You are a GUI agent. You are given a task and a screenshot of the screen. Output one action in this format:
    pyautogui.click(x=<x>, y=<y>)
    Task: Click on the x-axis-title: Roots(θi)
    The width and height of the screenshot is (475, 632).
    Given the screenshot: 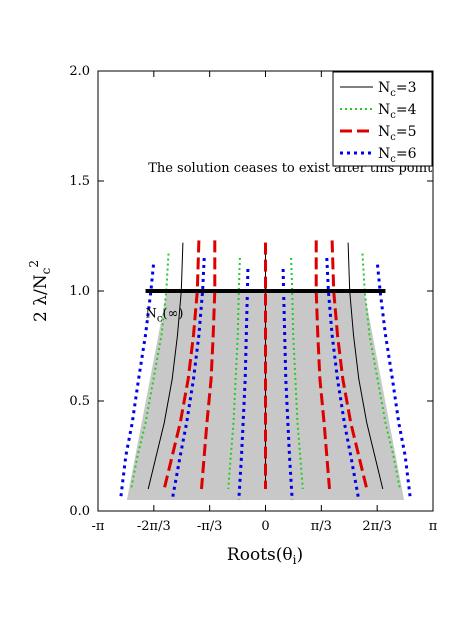 What is the action you would take?
    pyautogui.click(x=265, y=556)
    